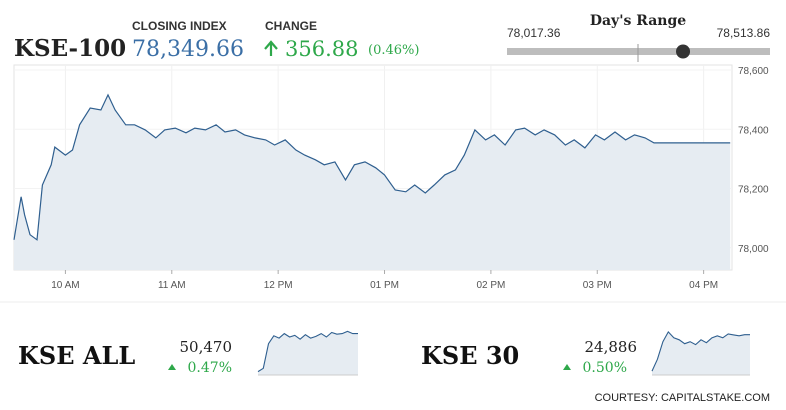  What do you see at coordinates (683, 51) in the screenshot?
I see `range-marker` at bounding box center [683, 51].